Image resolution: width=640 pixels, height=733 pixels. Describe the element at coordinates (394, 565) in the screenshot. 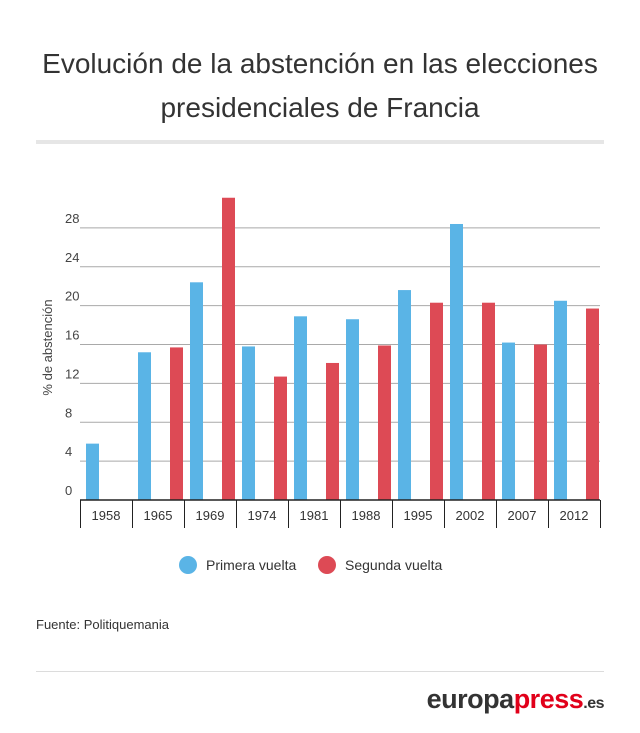

I see `legend-label-segunda: Segunda vuelta` at that location.